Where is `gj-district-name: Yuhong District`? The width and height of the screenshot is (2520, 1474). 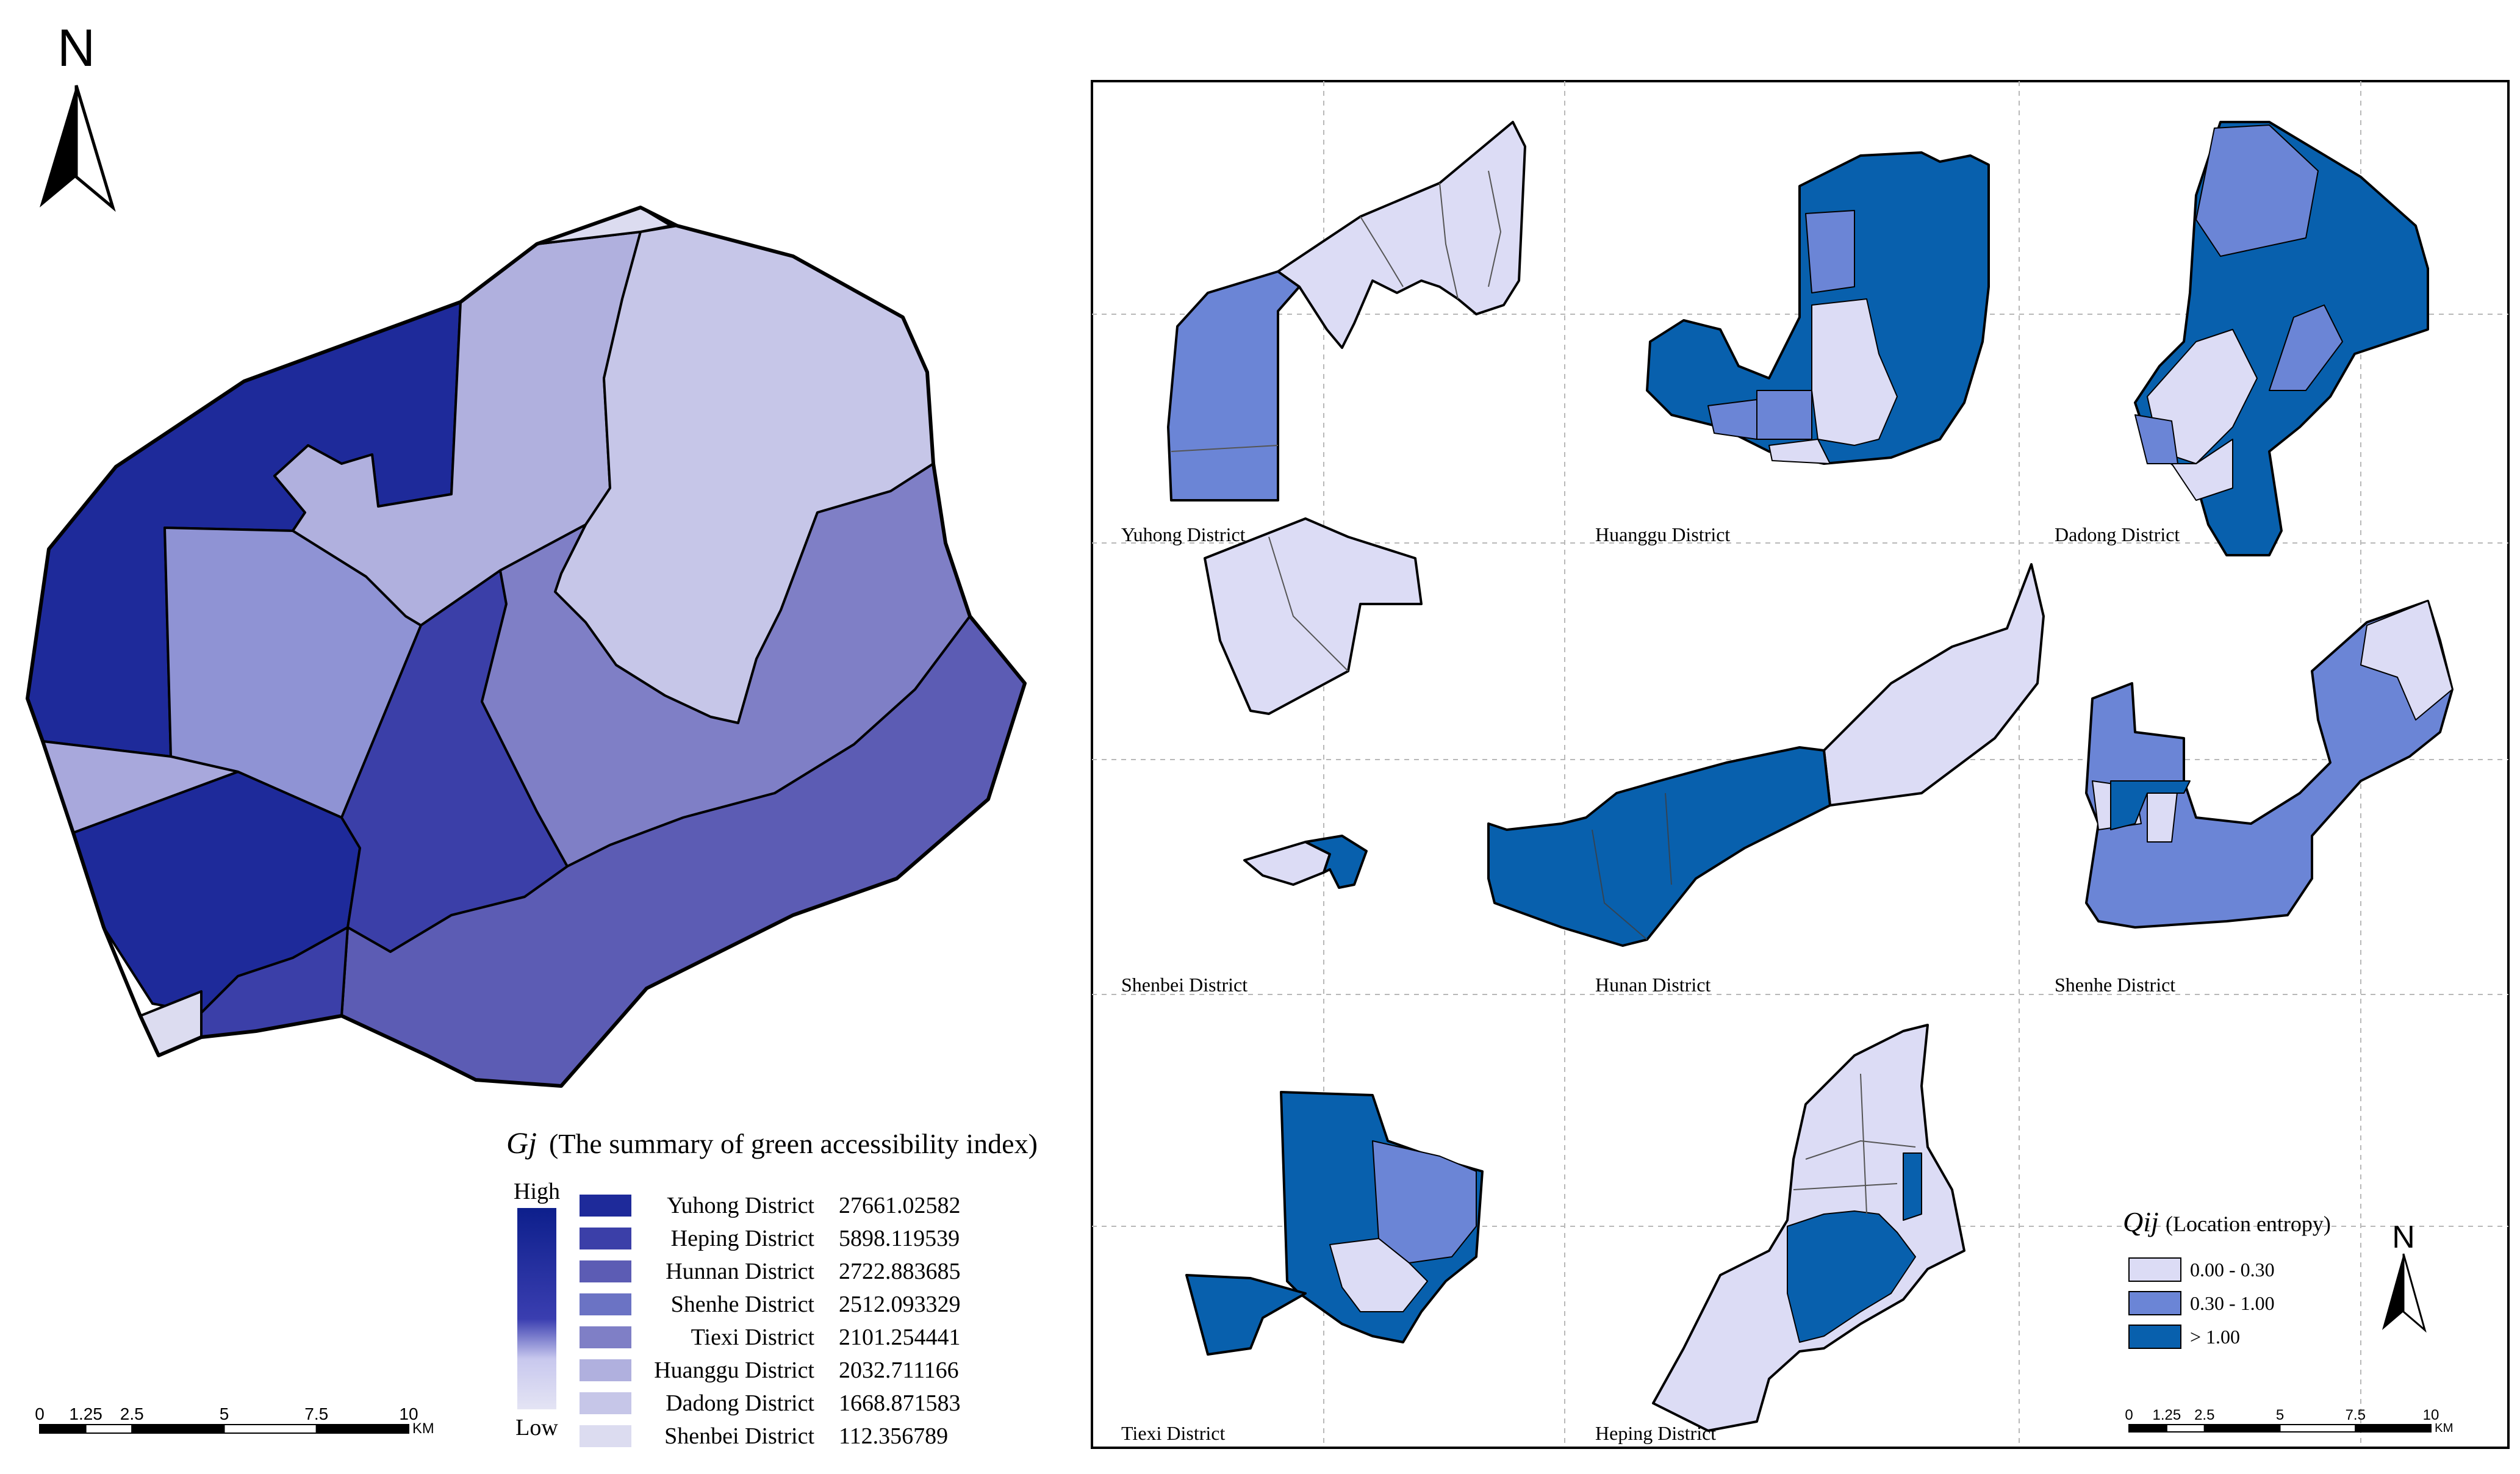
gj-district-name: Yuhong District is located at coordinates (740, 1205).